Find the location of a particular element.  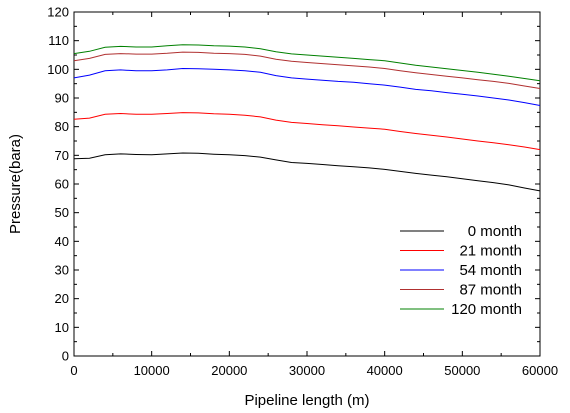

series-line-87-month is located at coordinates (307, 70).